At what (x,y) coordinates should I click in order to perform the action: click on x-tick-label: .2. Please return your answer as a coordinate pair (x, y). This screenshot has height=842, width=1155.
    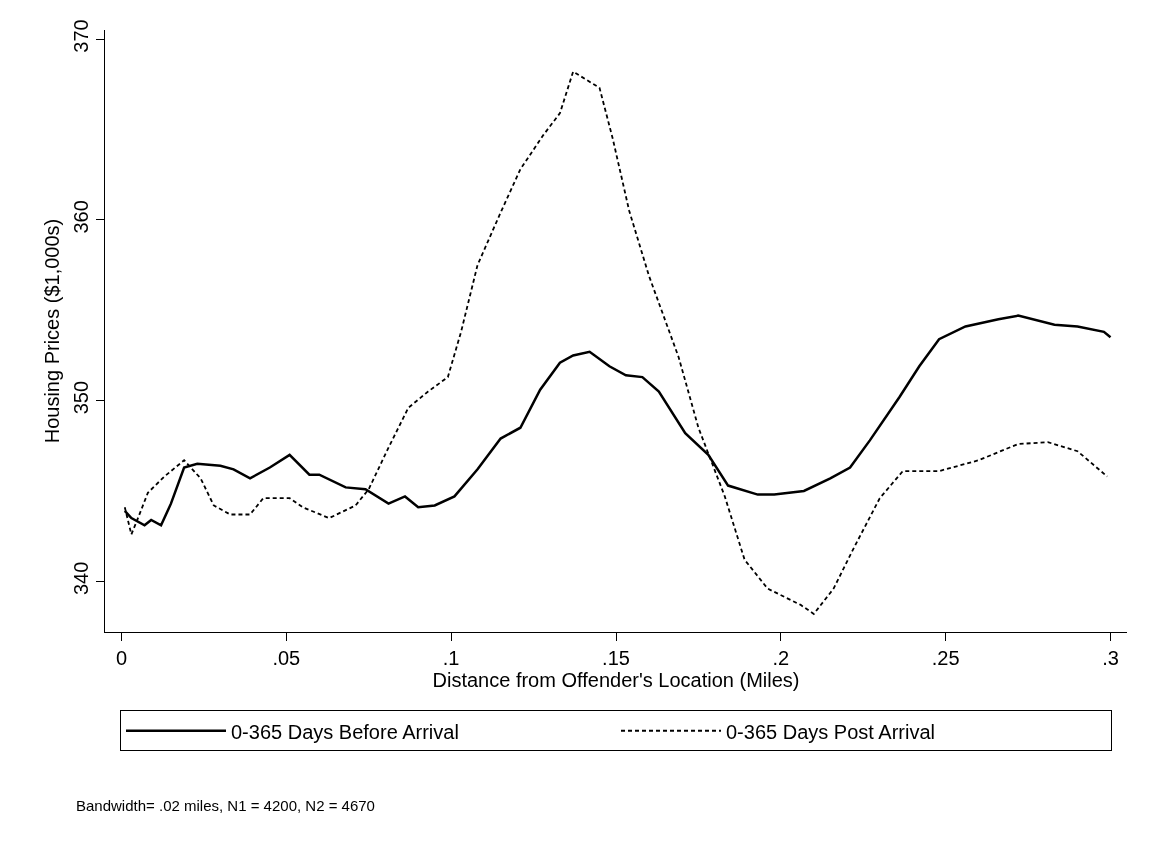
    Looking at the image, I should click on (781, 658).